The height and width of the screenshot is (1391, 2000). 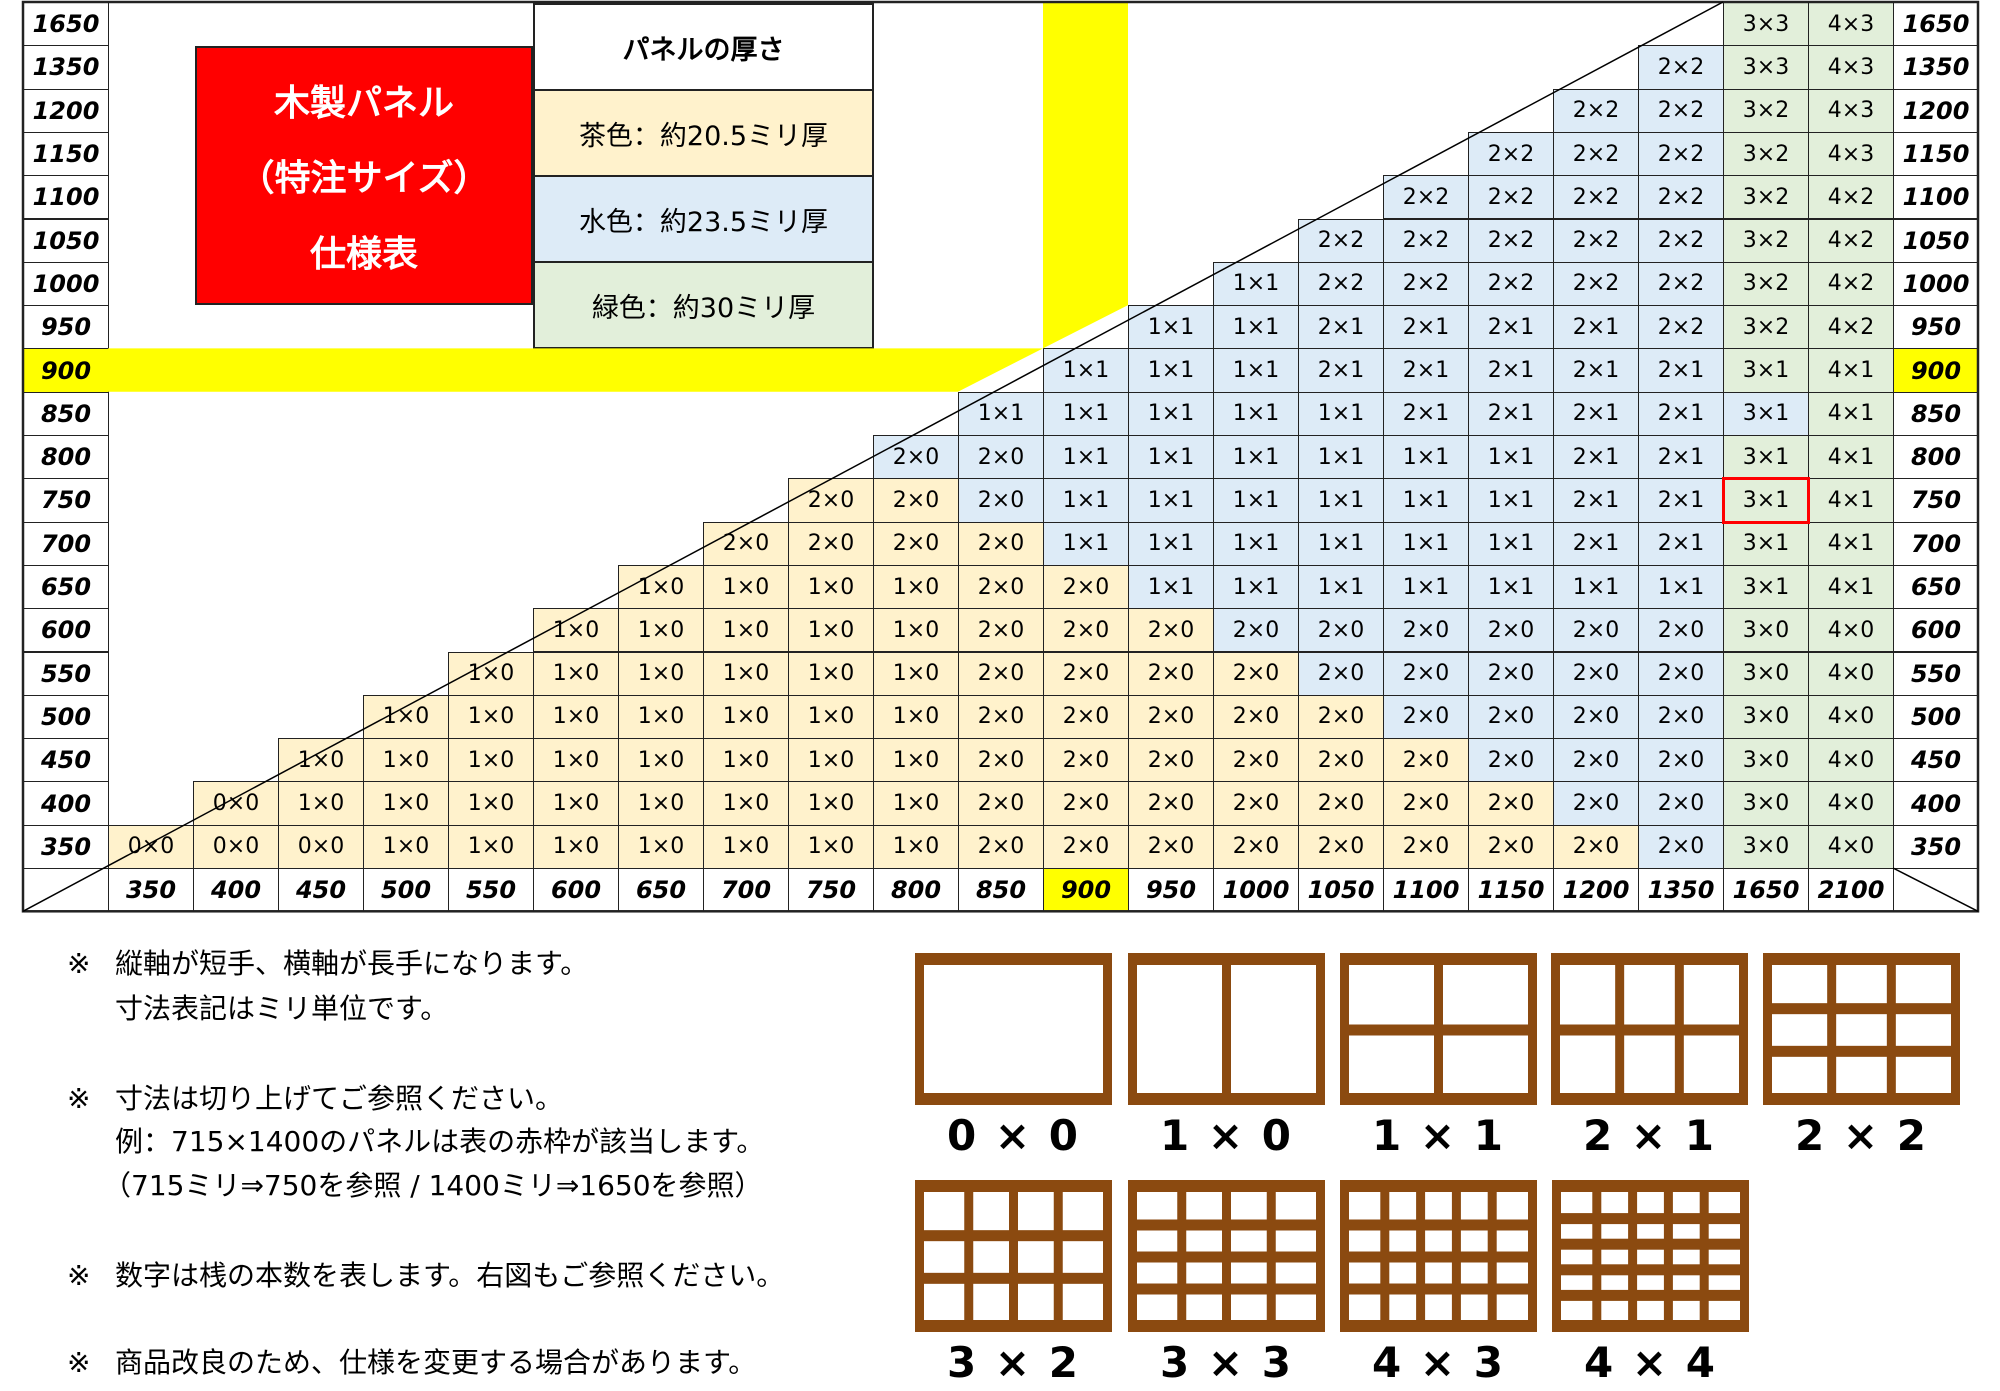 What do you see at coordinates (66, 673) in the screenshot?
I see `row-label: 550` at bounding box center [66, 673].